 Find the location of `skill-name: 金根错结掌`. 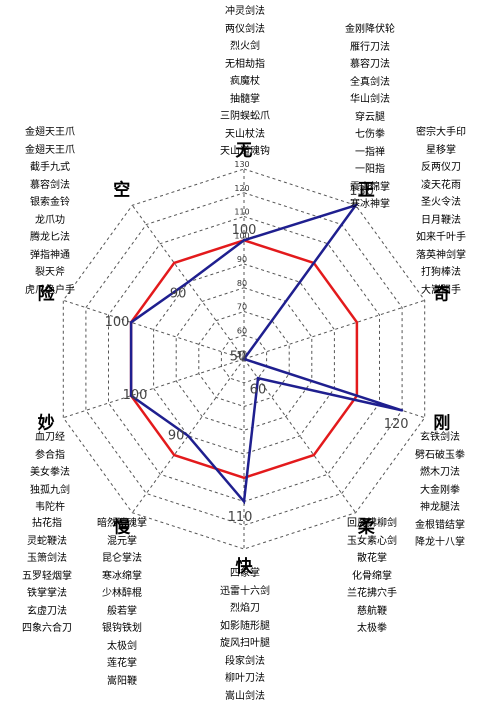

skill-name: 金根错结掌 is located at coordinates (440, 525).